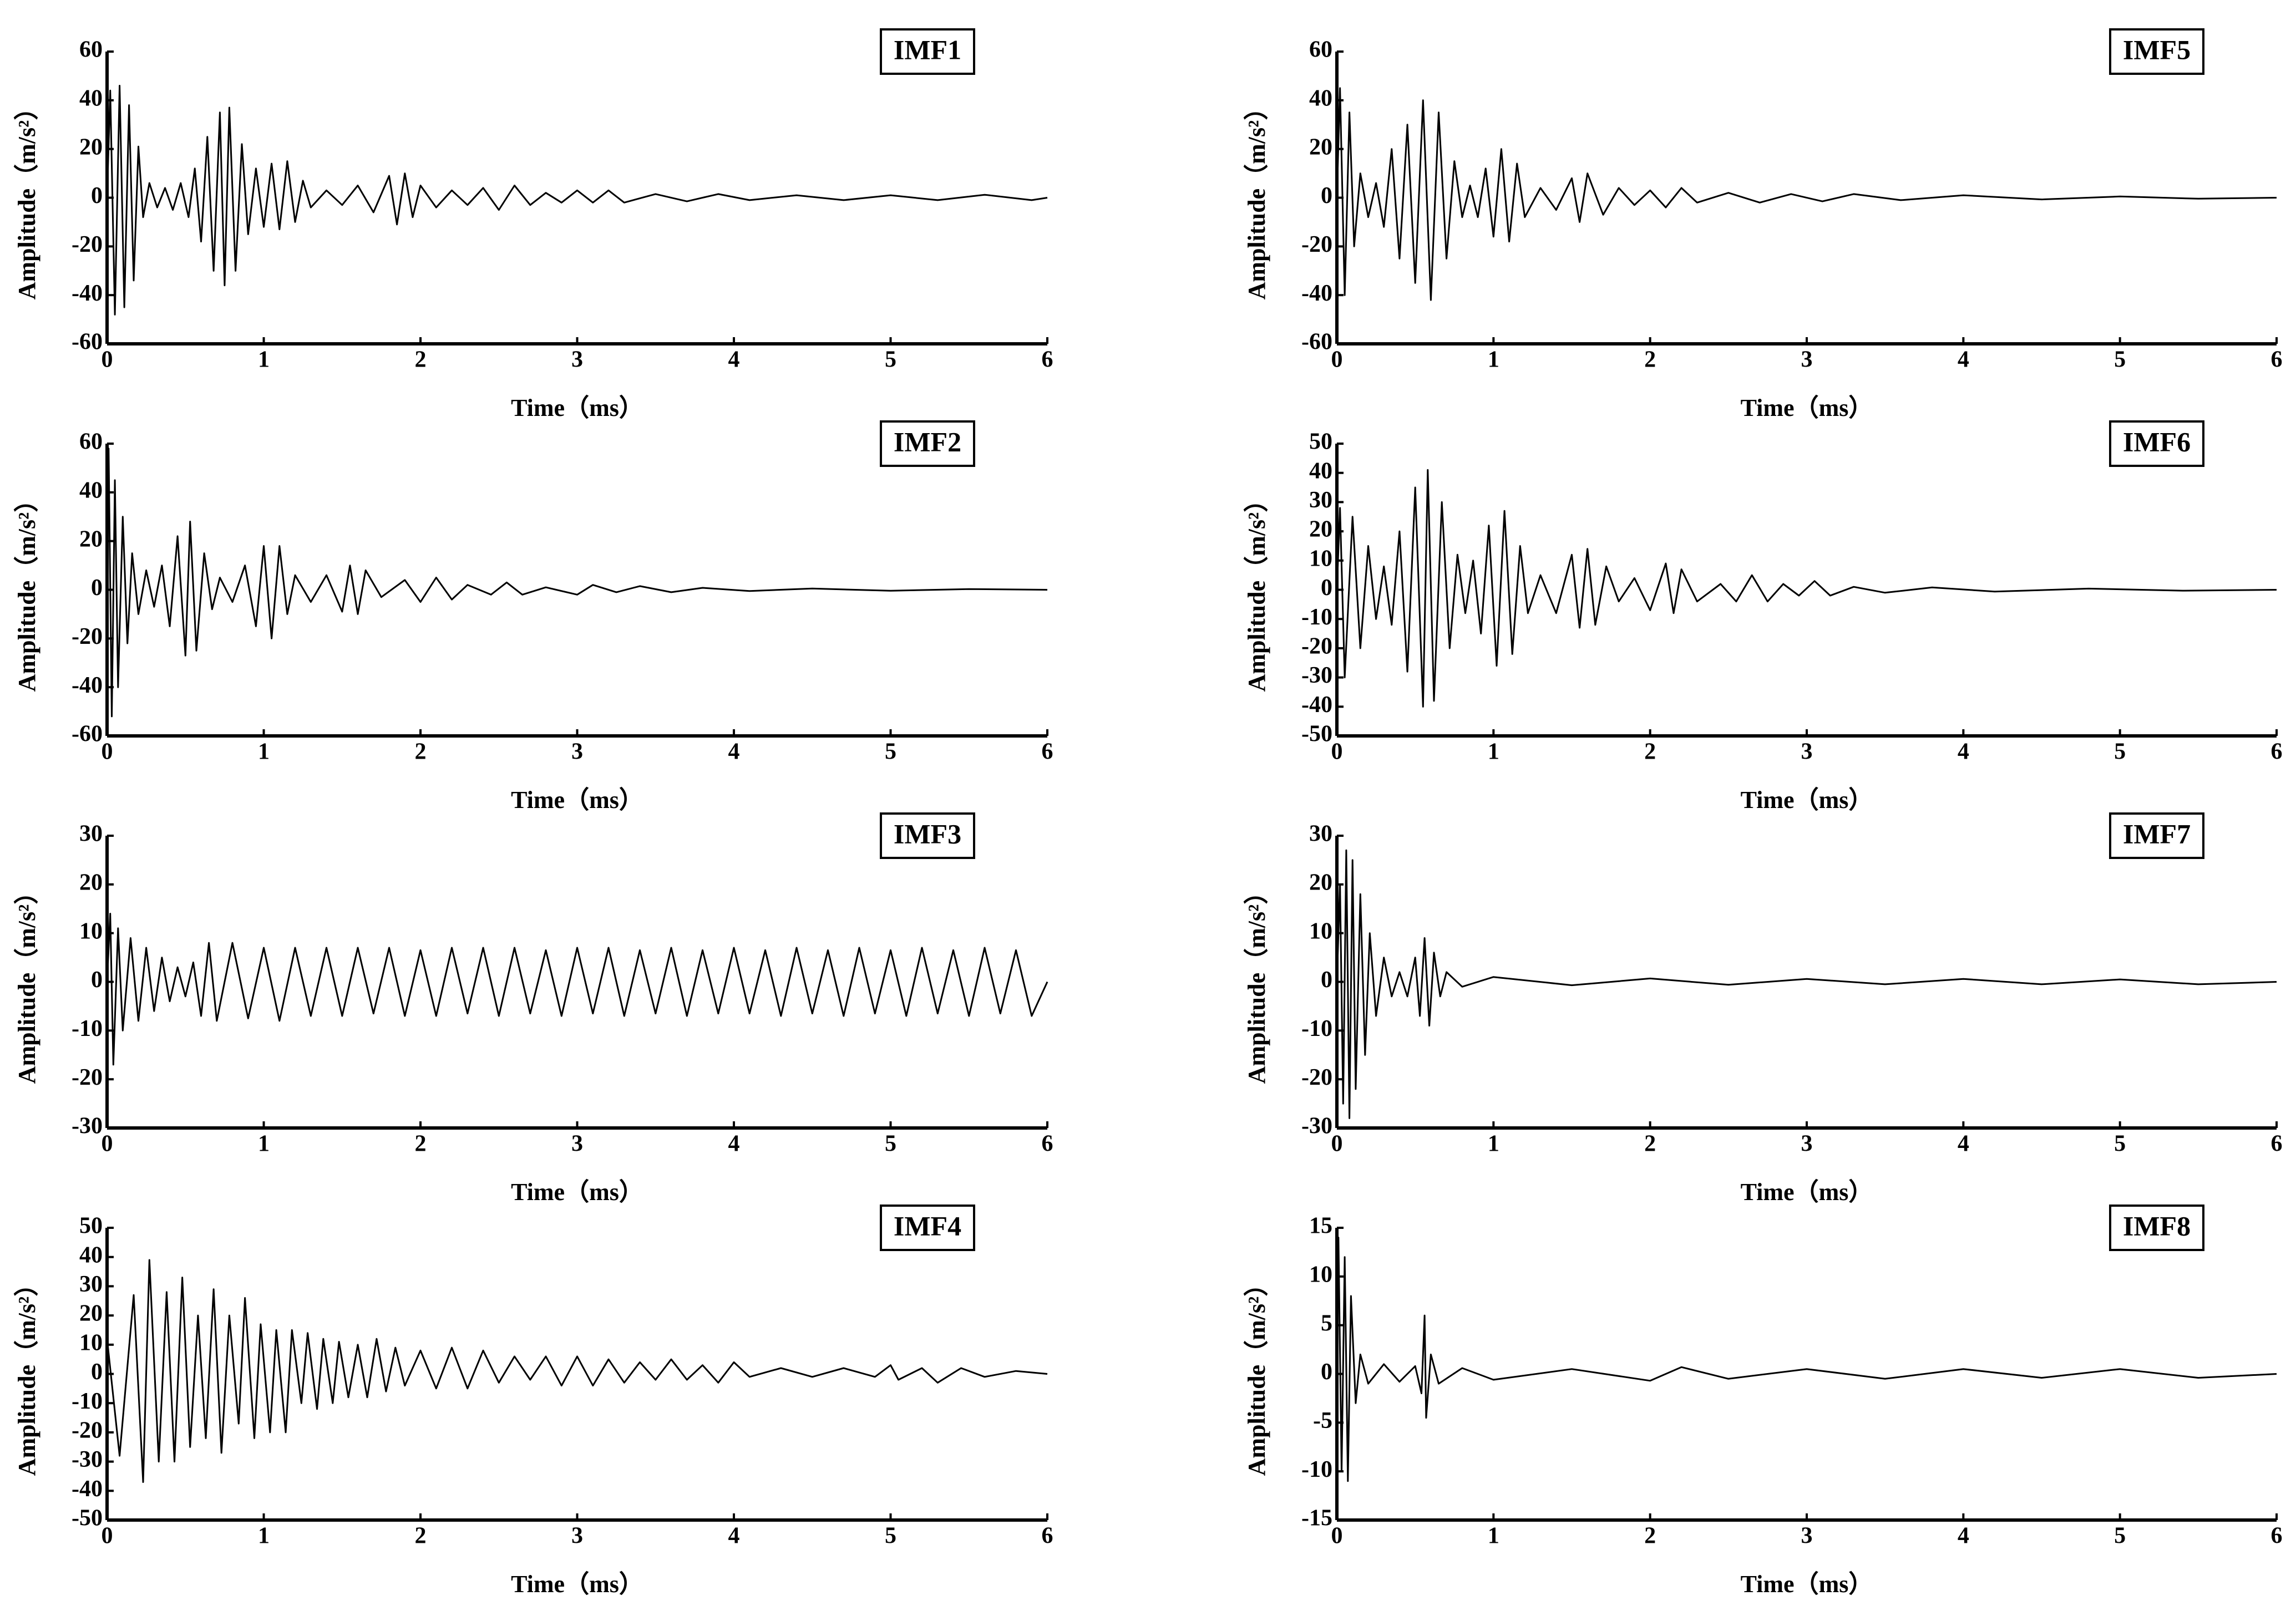 Image resolution: width=2296 pixels, height=1611 pixels. Describe the element at coordinates (1322, 1421) in the screenshot. I see `y-tick-label: -5` at that location.